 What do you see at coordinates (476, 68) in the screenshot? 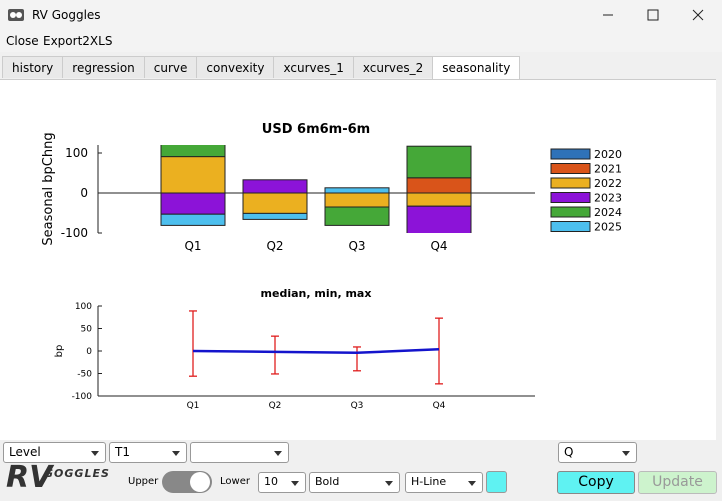
I see `tab: seasonality` at bounding box center [476, 68].